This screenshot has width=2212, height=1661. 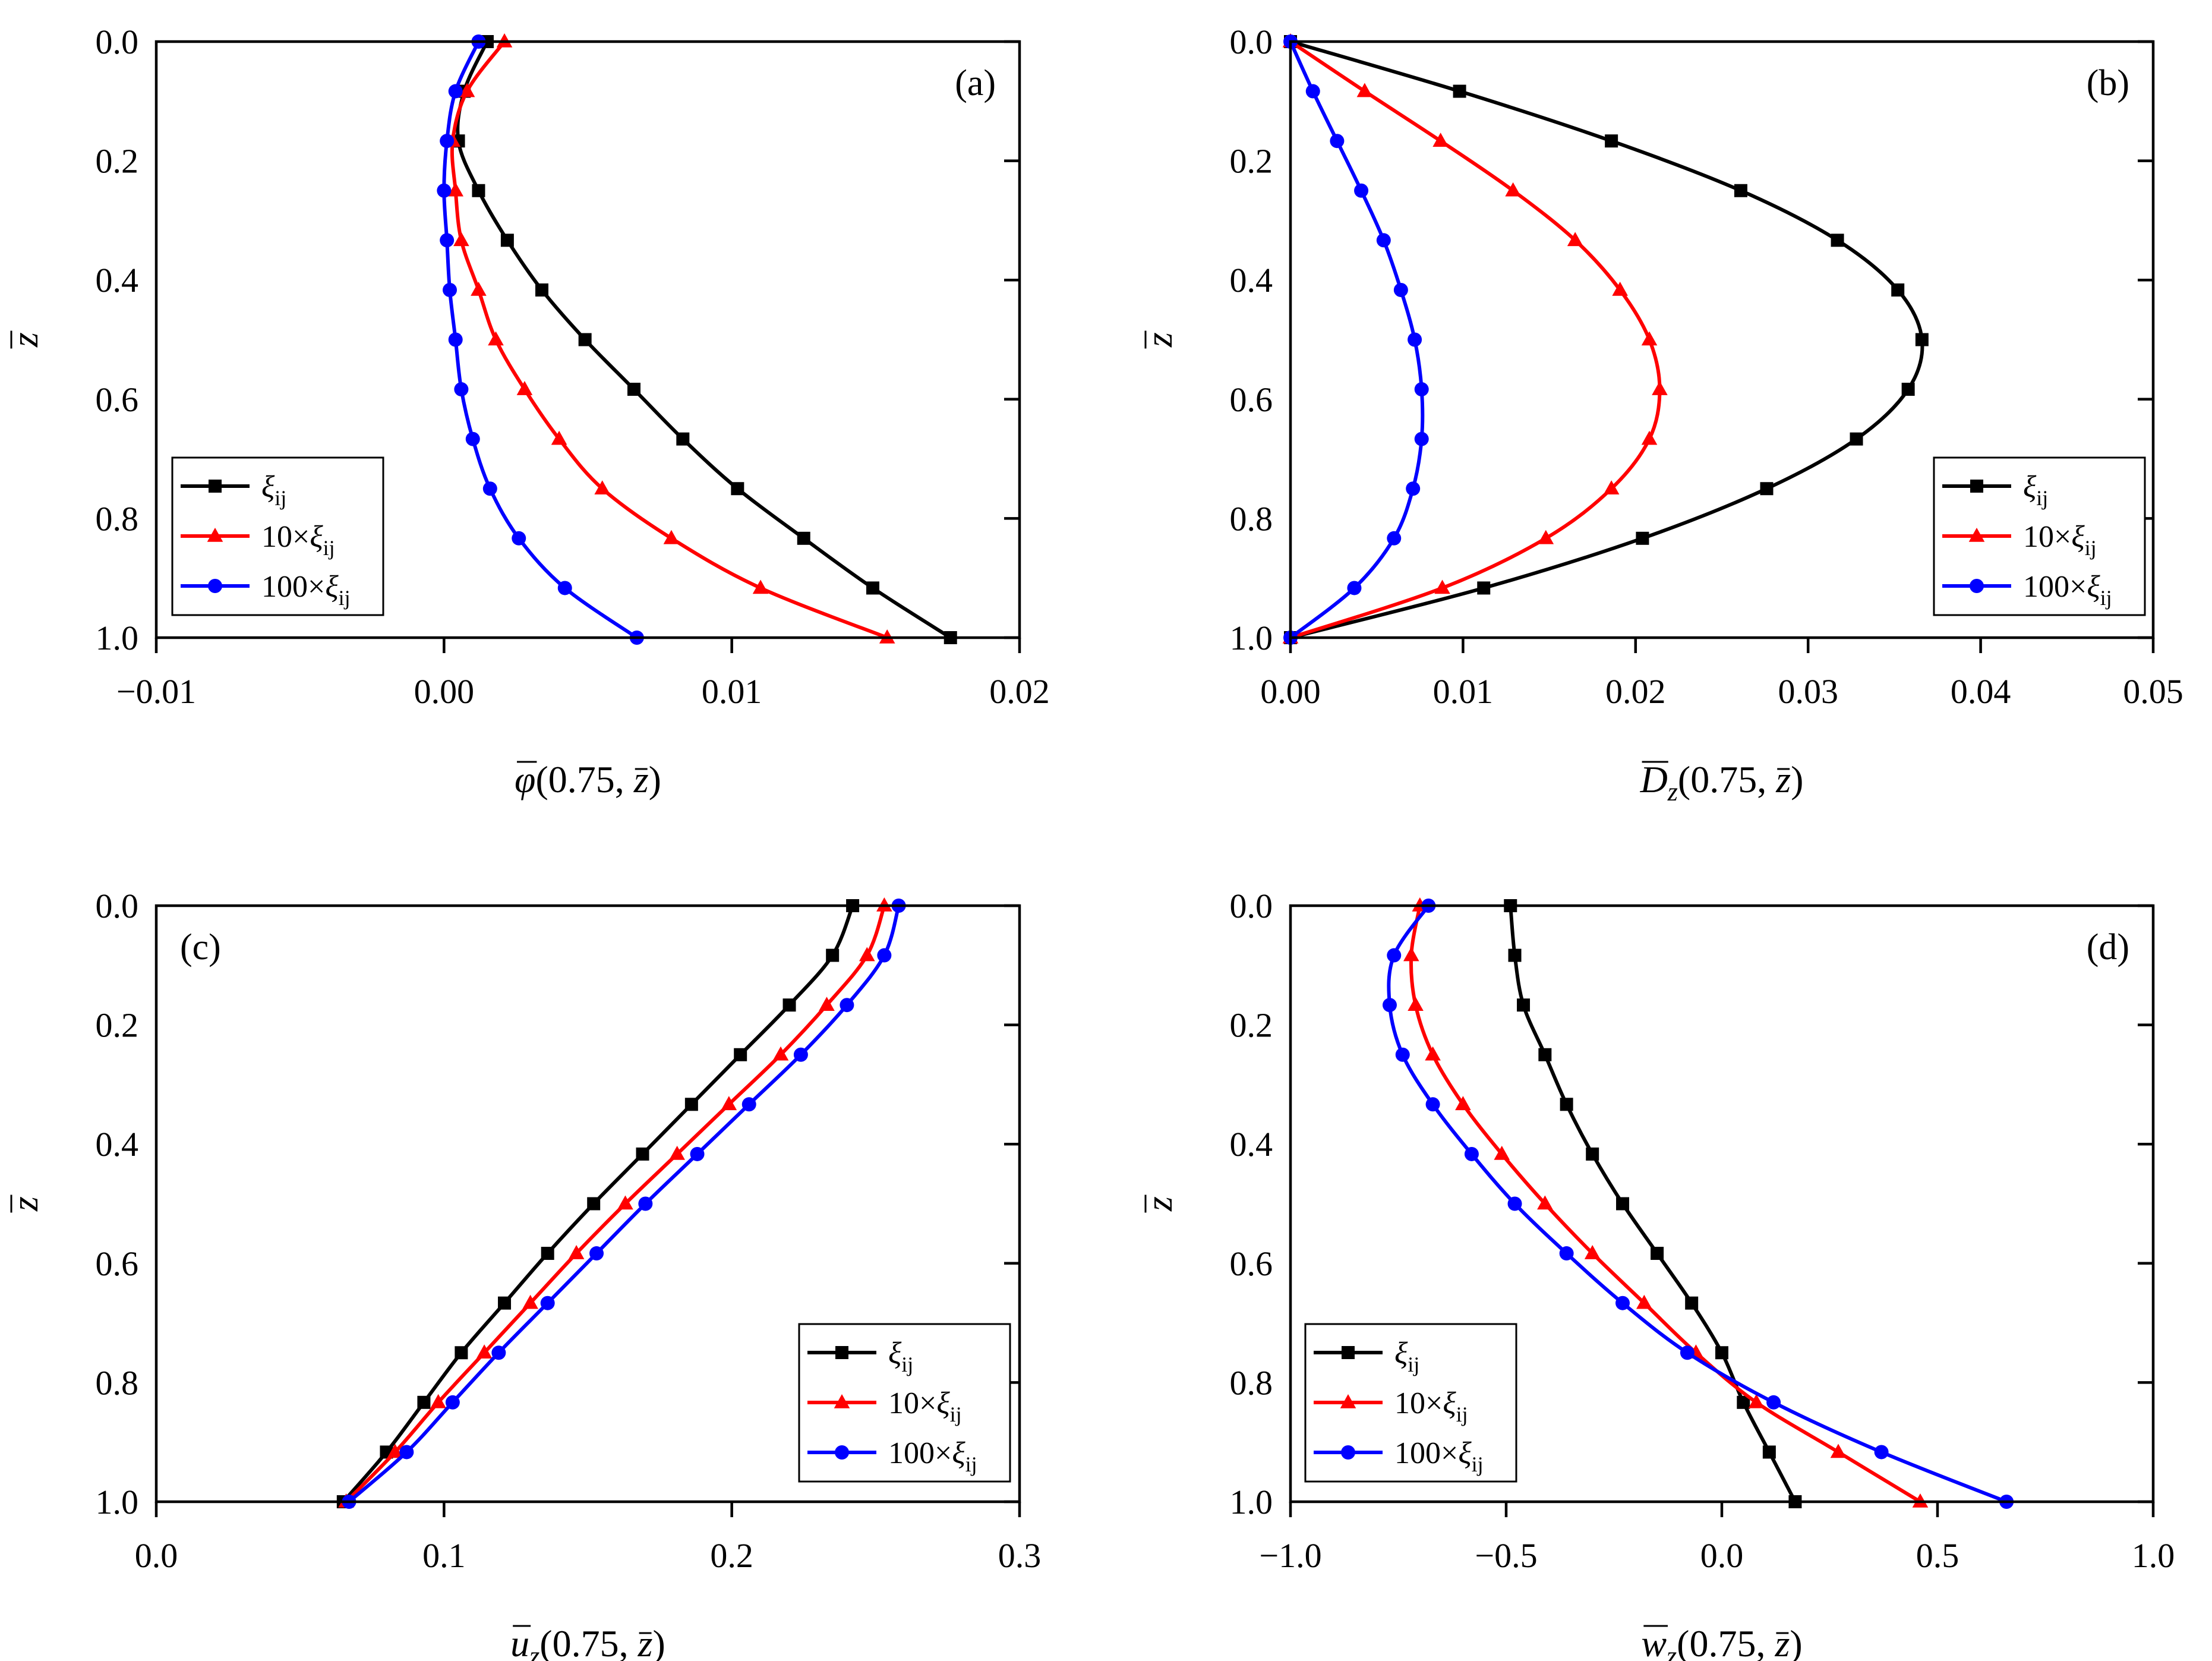 What do you see at coordinates (588, 779) in the screenshot?
I see `x-axis-title: φ(0.75, z)` at bounding box center [588, 779].